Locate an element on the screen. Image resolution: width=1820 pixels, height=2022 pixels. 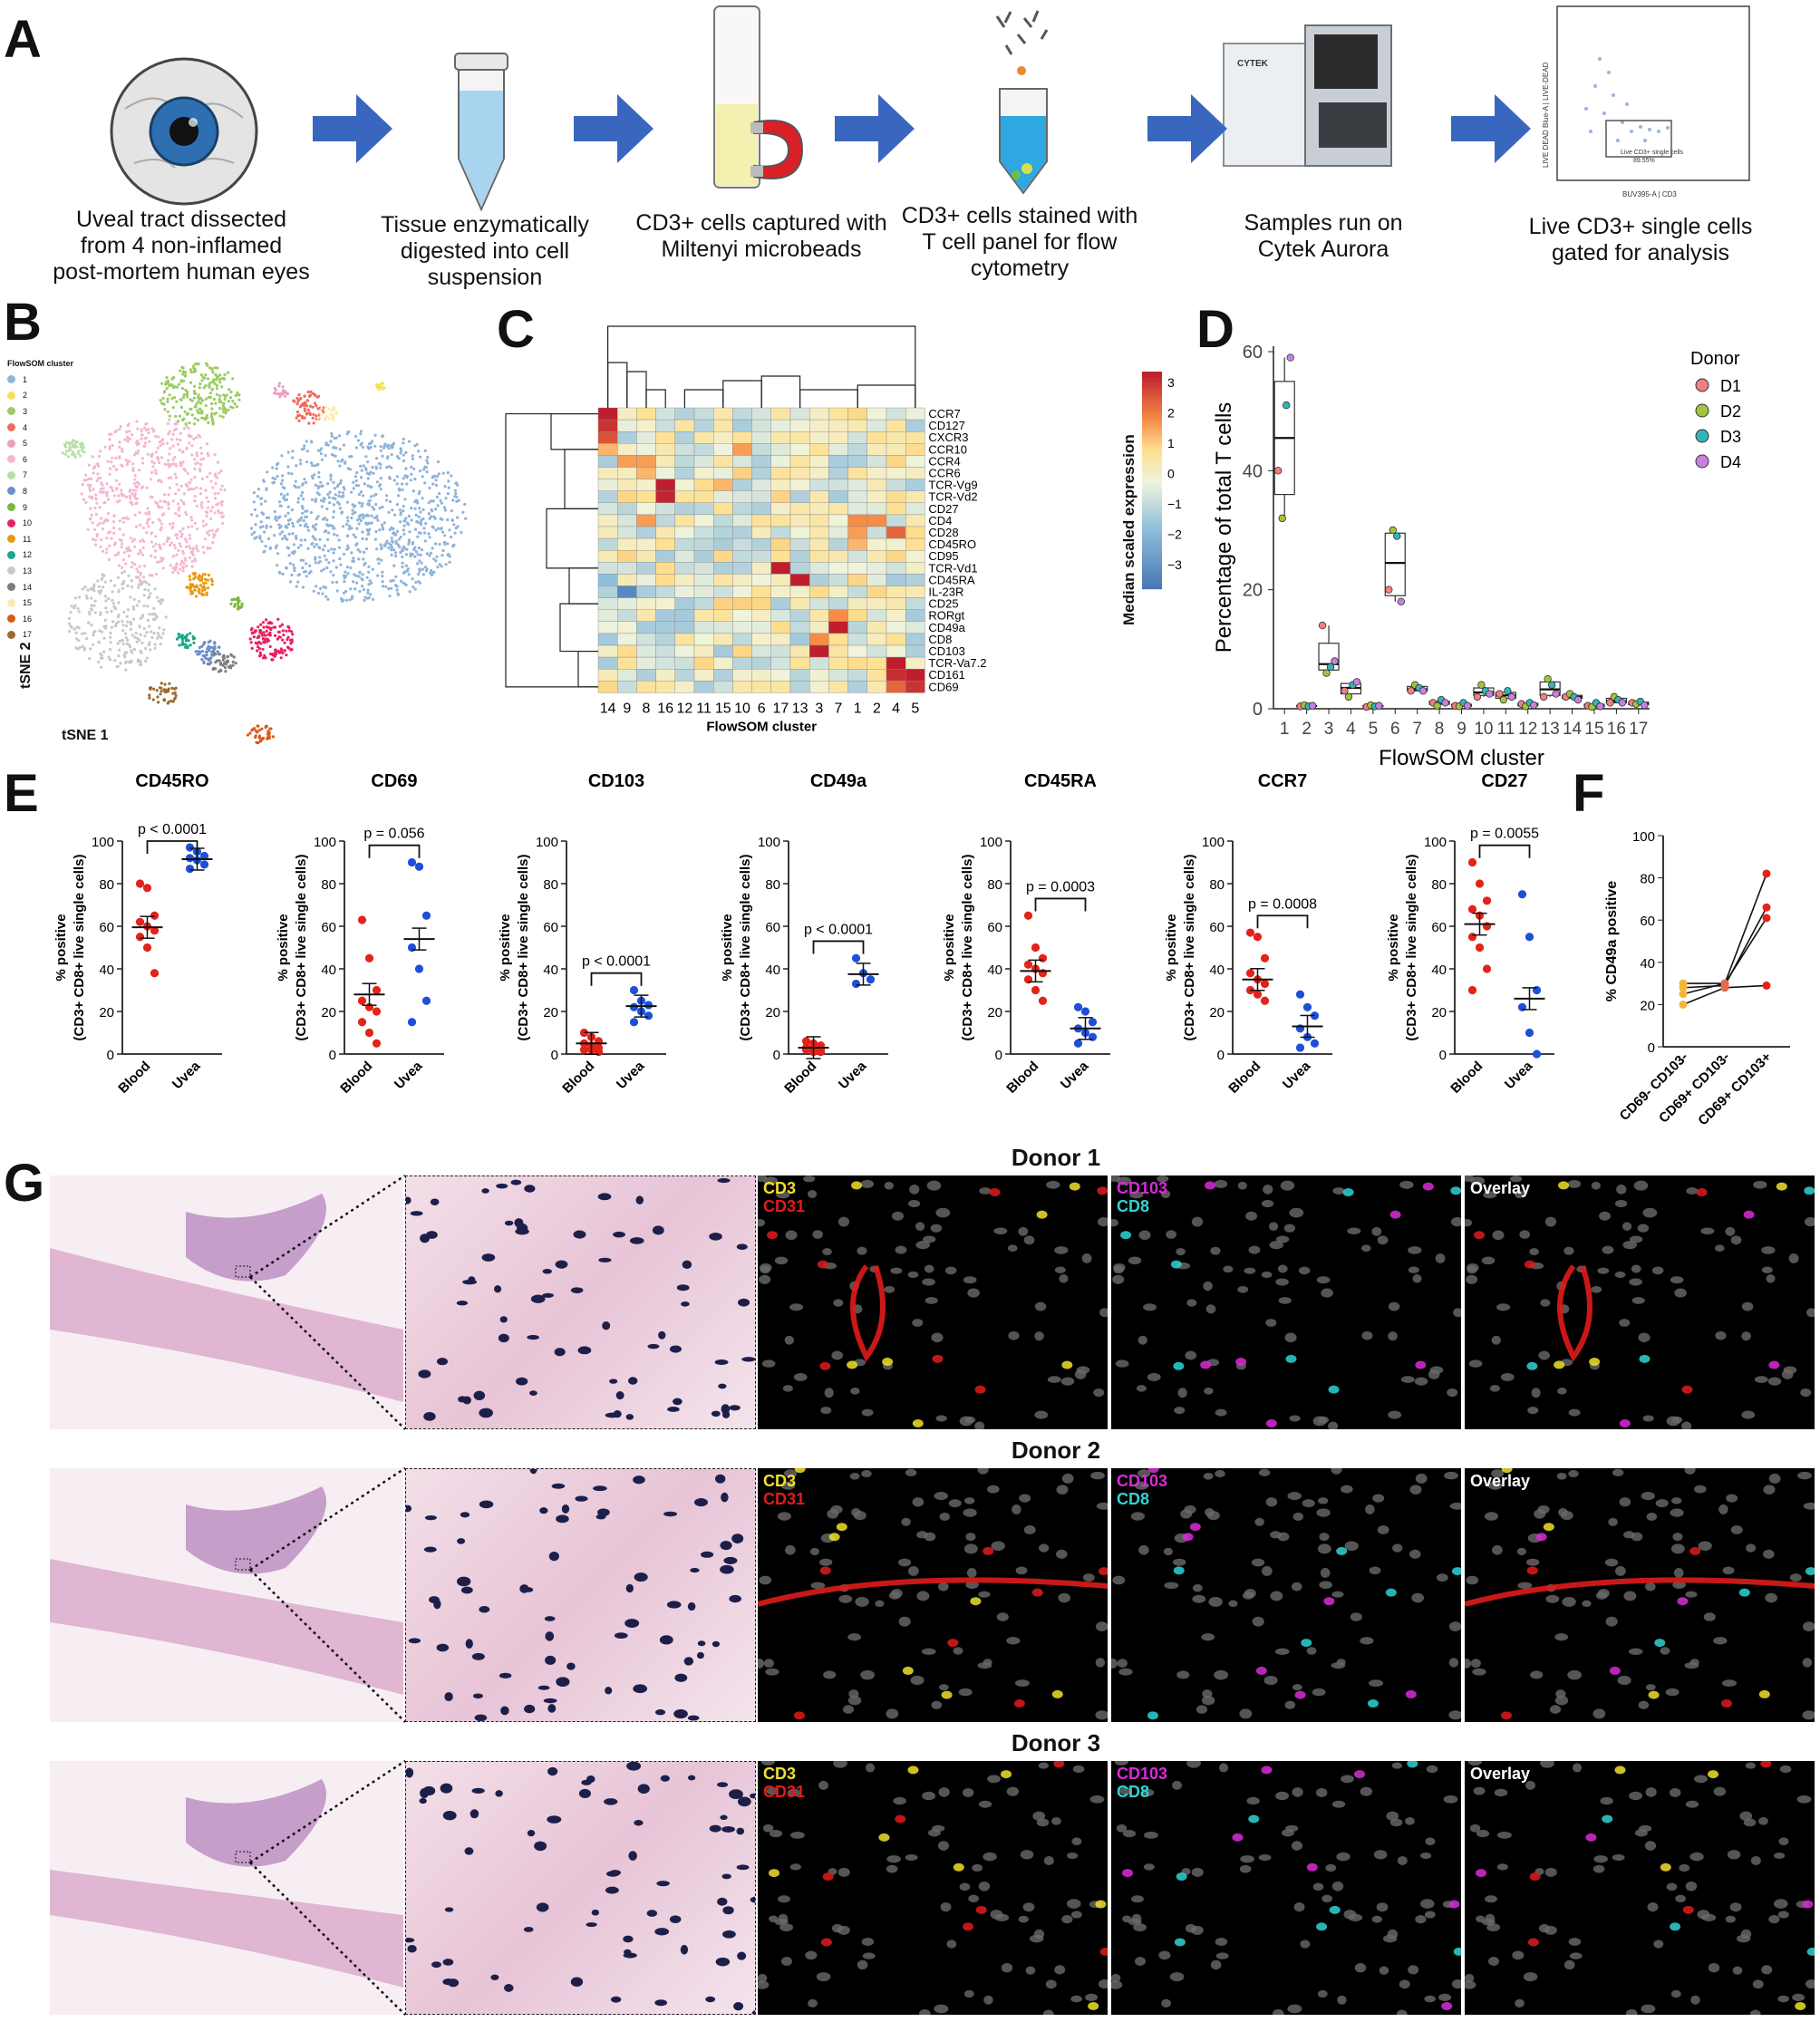
chart-title: CD69 is located at coordinates (394, 781).